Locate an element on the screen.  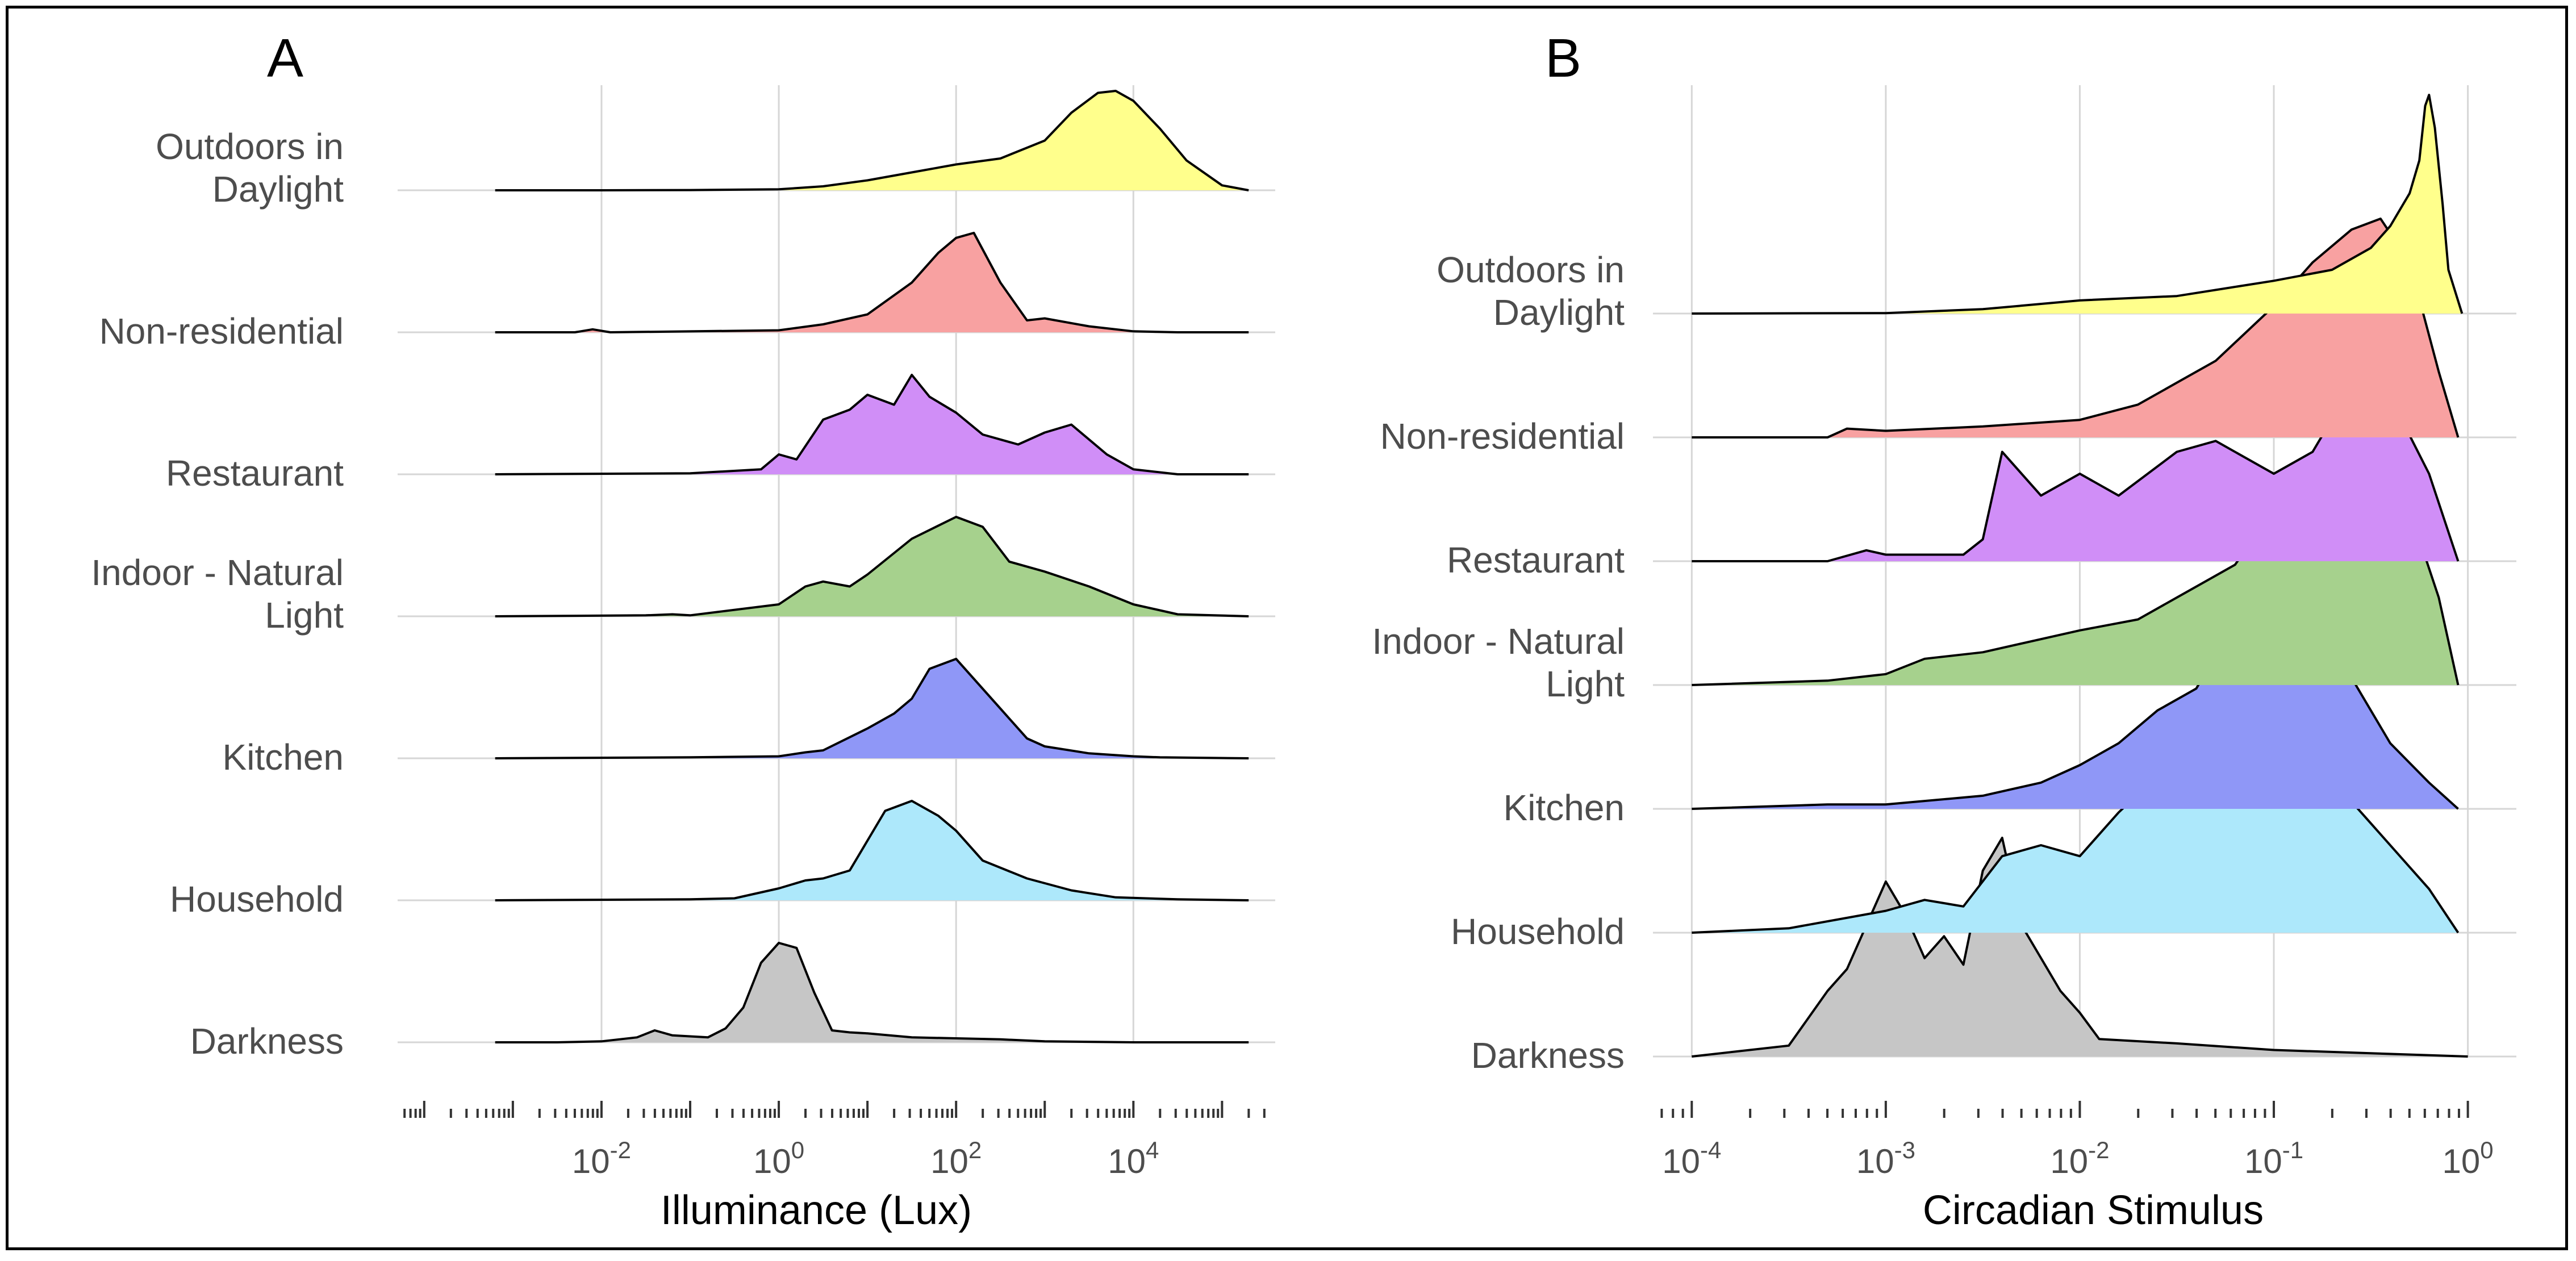
panel-a-ridge-fill-household is located at coordinates (872, 850).